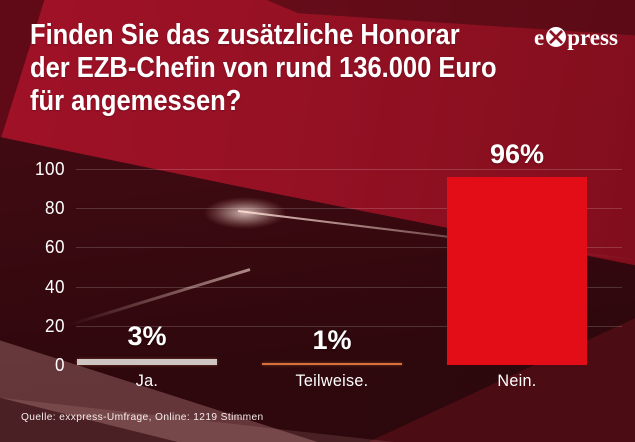 The image size is (635, 442). Describe the element at coordinates (263, 68) in the screenshot. I see `title-line-2: der EZB-Chefin von rund 136.000 Euro` at that location.